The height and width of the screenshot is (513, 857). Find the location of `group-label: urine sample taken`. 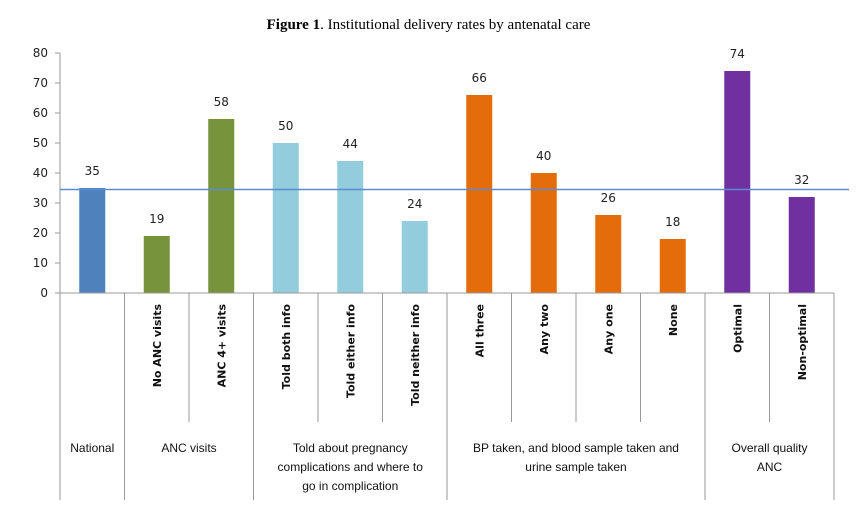

group-label: urine sample taken is located at coordinates (575, 467).